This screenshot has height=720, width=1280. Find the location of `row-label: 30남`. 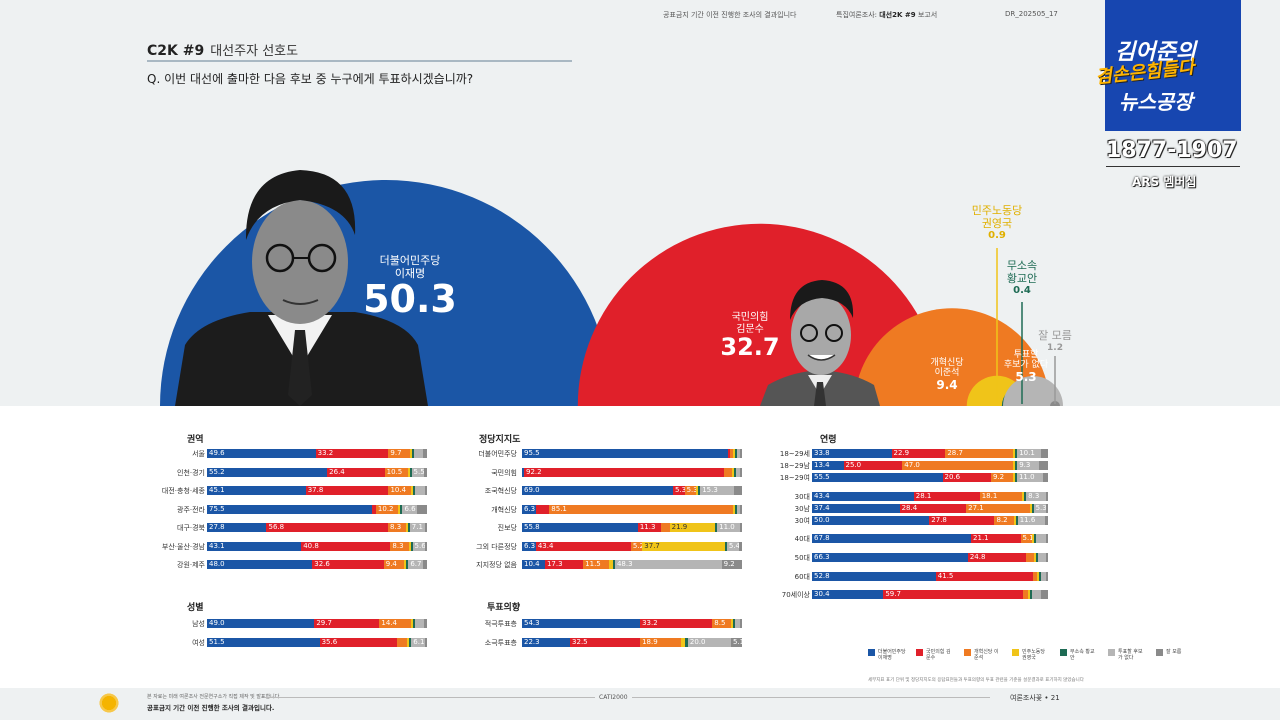

row-label: 30남 is located at coordinates (802, 509).